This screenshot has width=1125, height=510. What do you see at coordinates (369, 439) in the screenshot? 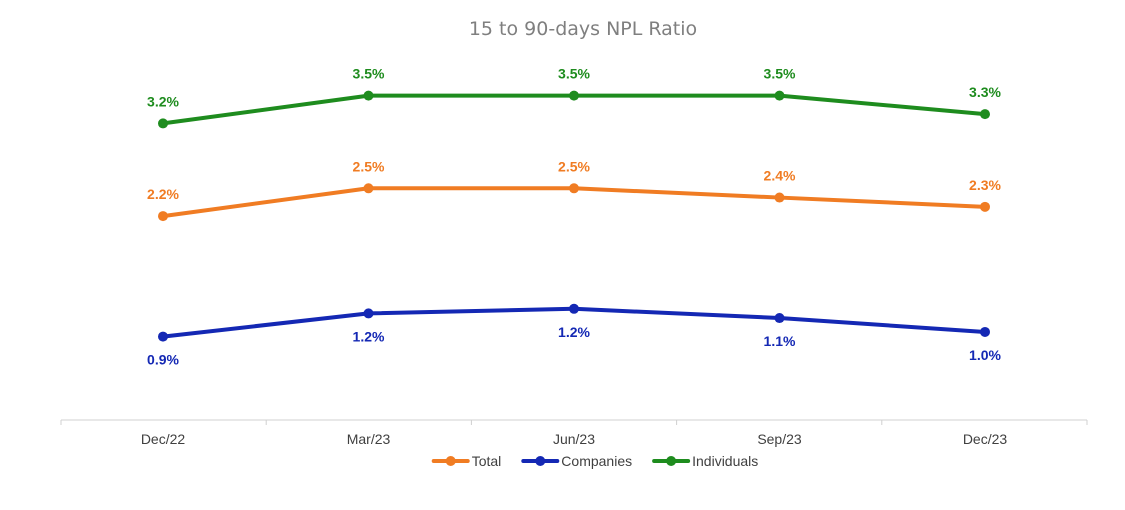
I see `x-tick-label: Mar/23` at bounding box center [369, 439].